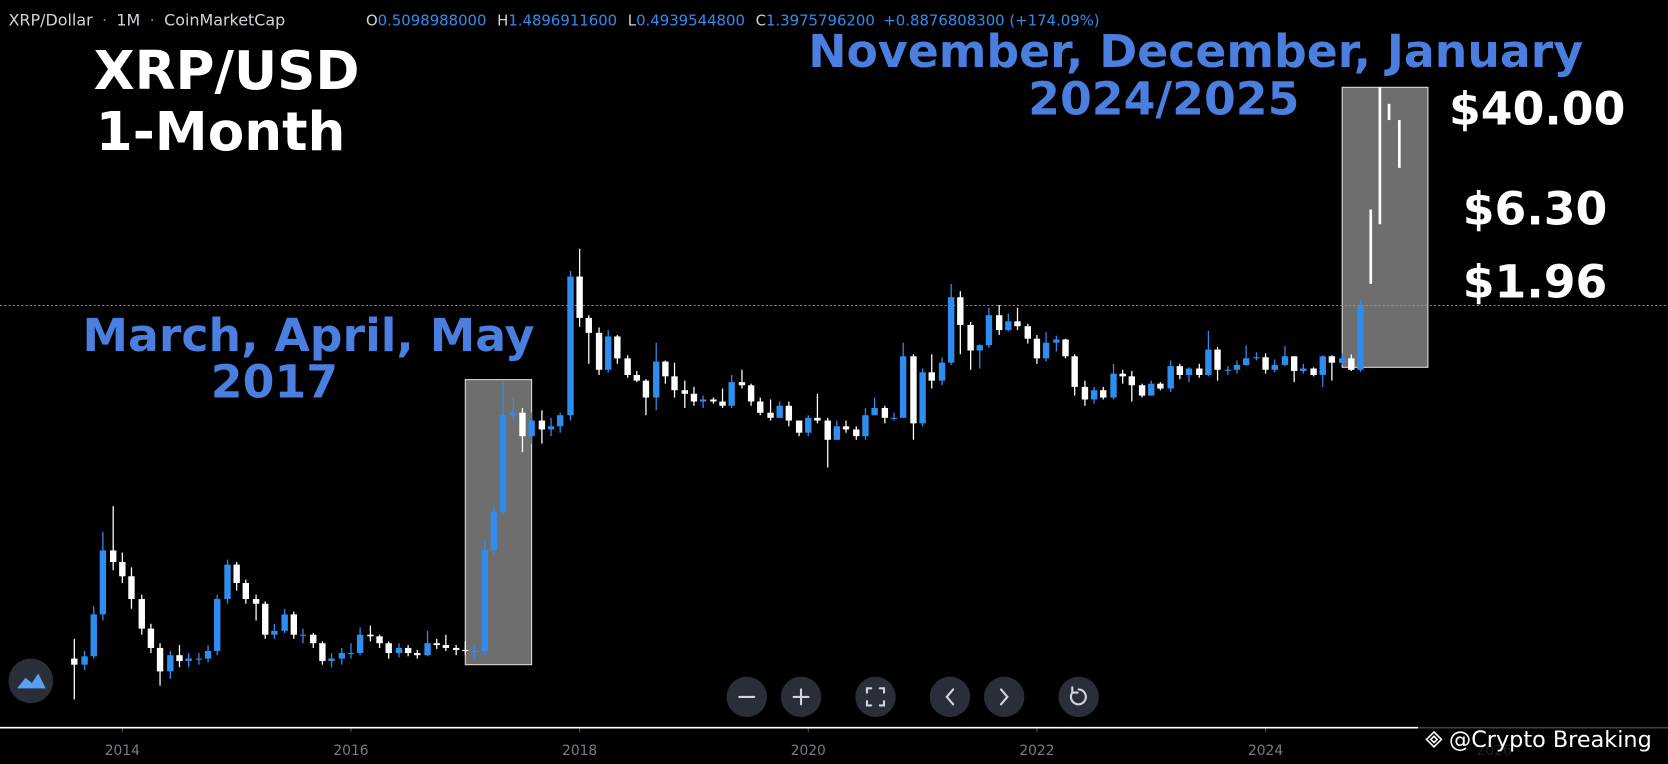 This screenshot has height=764, width=1668. What do you see at coordinates (372, 20) in the screenshot?
I see `field-label: O` at bounding box center [372, 20].